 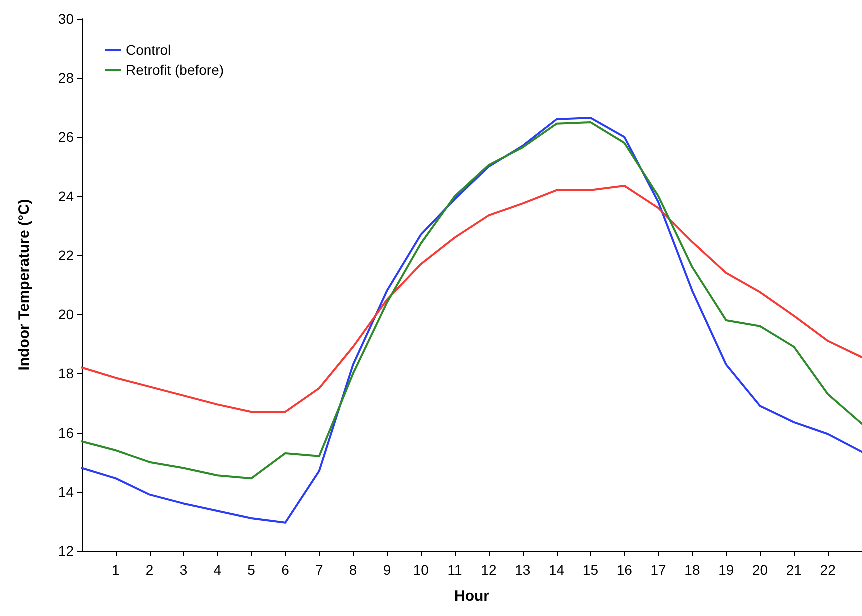 I want to click on x-tick-label: 21, so click(x=794, y=570).